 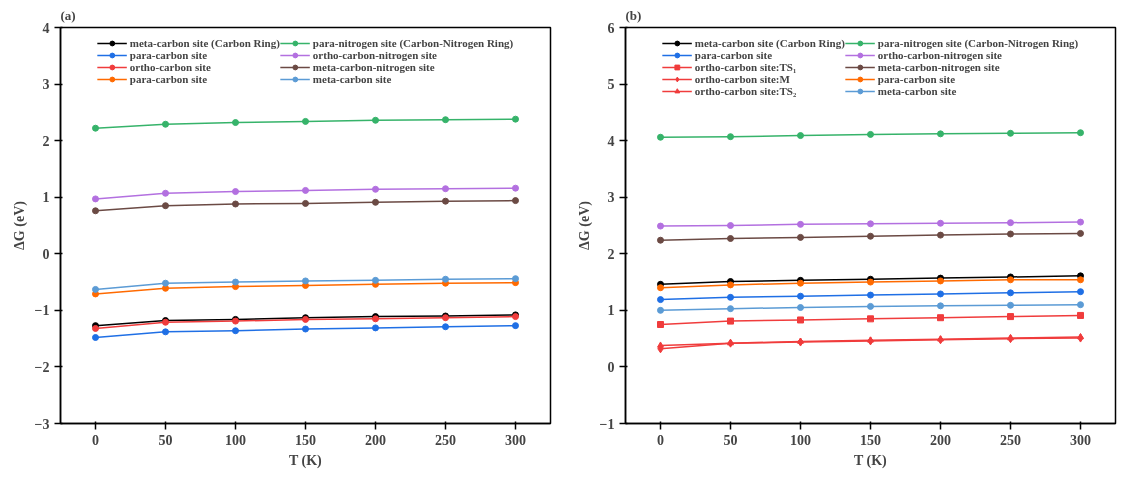 I want to click on legend-label: ortho-carbon site:M, so click(x=742, y=79).